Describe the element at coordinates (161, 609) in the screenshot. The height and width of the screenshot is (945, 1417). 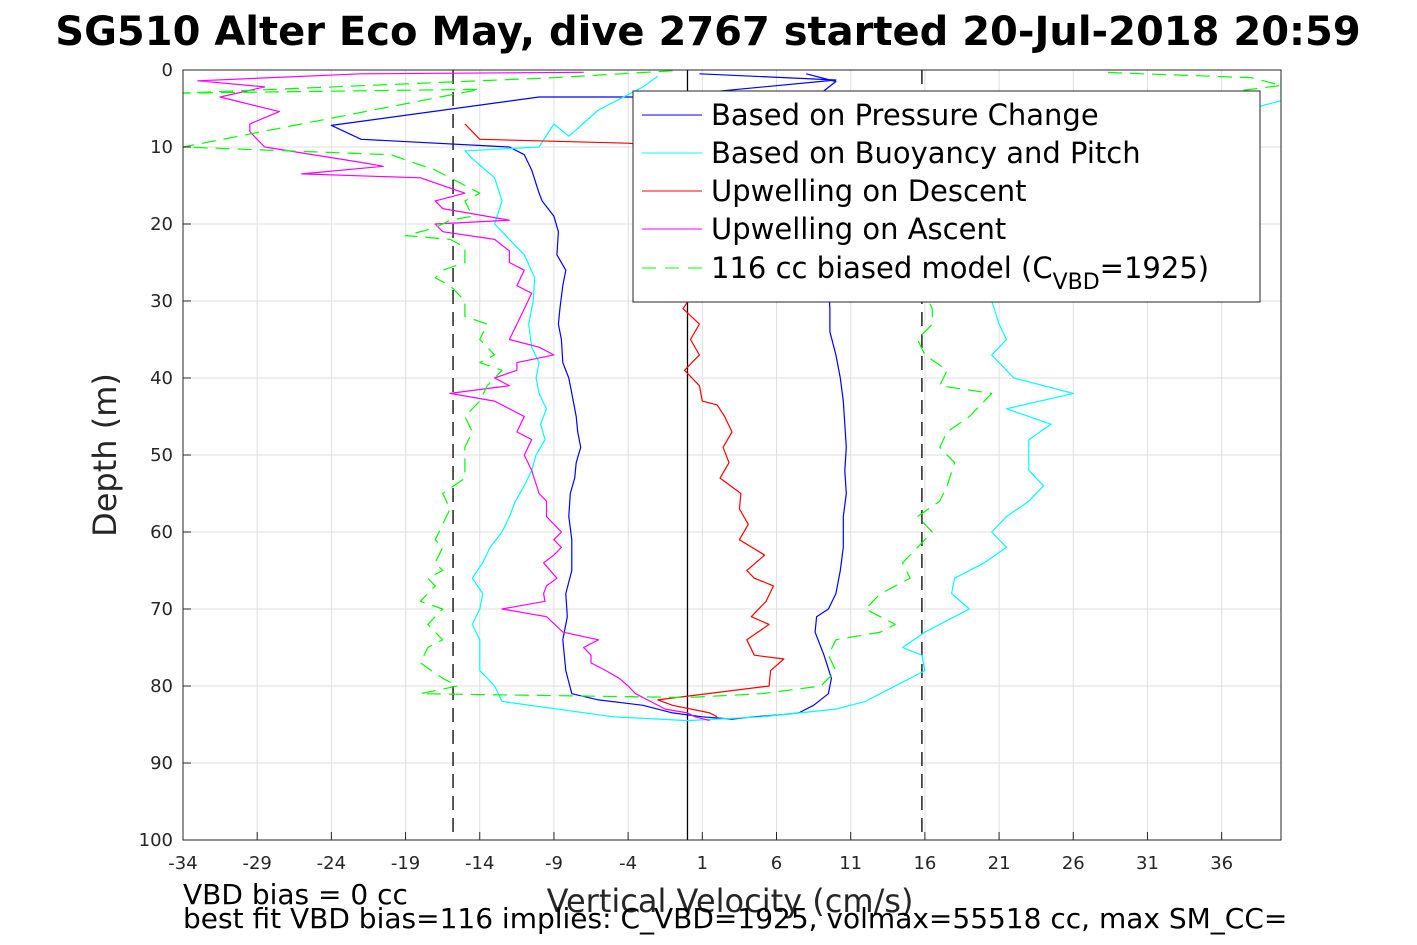
I see `y-tick-label: 70` at that location.